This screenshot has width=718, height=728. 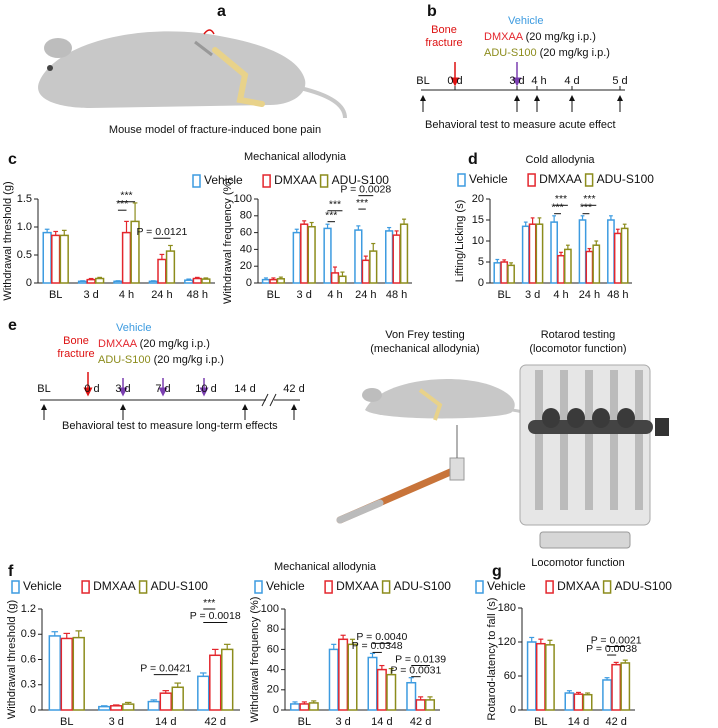 What do you see at coordinates (460, 241) in the screenshot?
I see `y-axis-label: Lifting/Licking (s)` at bounding box center [460, 241].